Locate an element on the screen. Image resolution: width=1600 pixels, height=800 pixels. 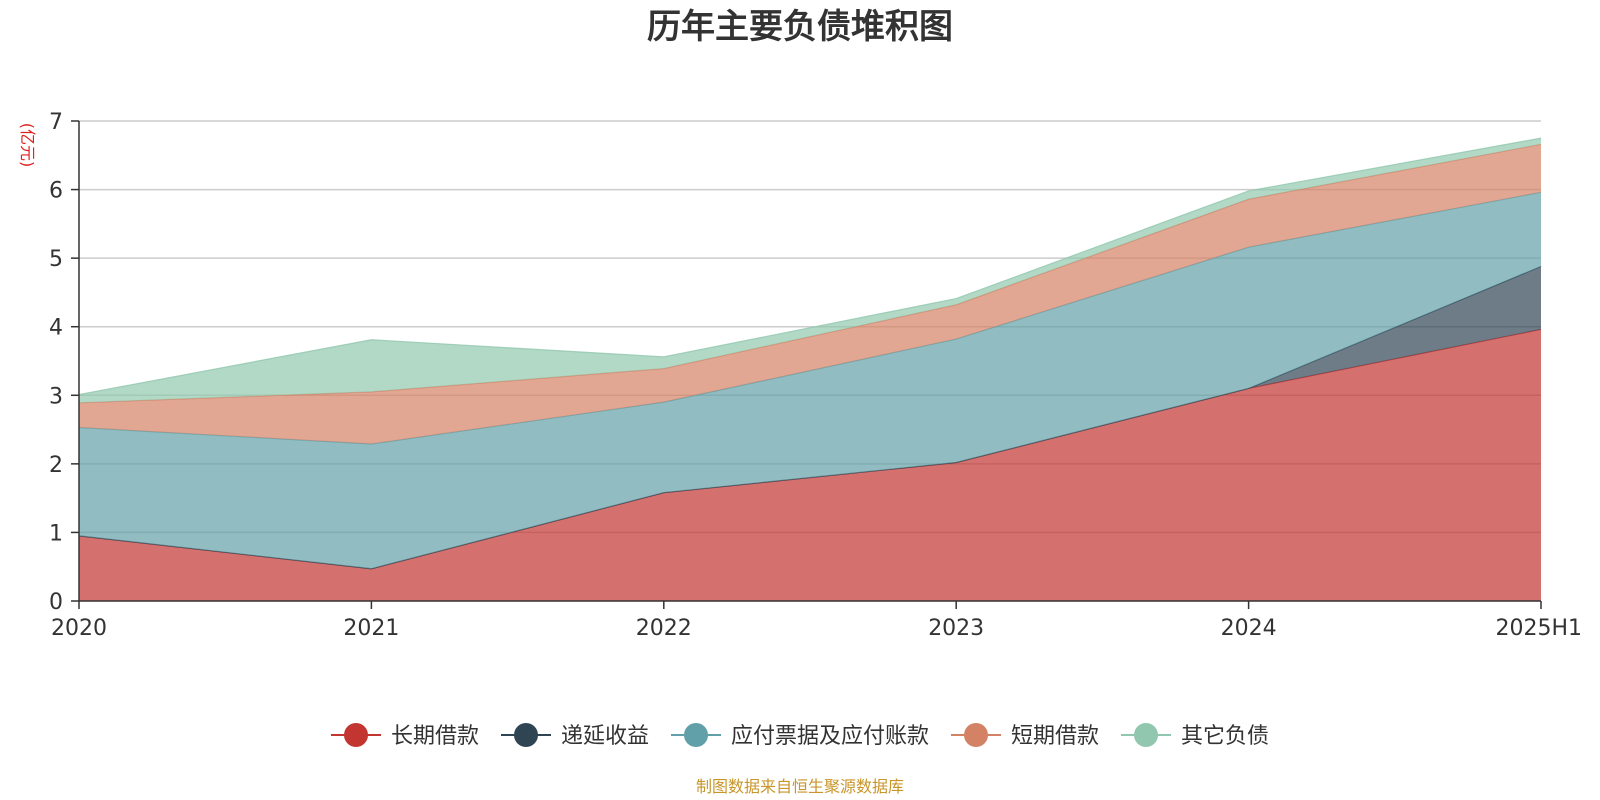
y-tick-label: 6 is located at coordinates (56, 191).